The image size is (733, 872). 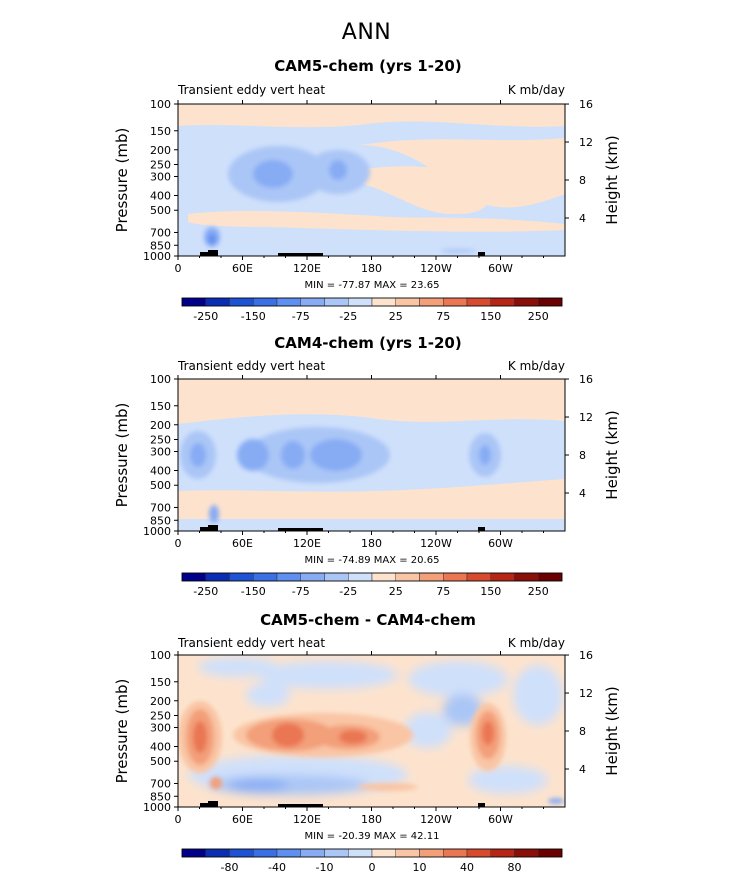 I want to click on panel-title: CAM4-chem (yrs 1-20), so click(x=367, y=343).